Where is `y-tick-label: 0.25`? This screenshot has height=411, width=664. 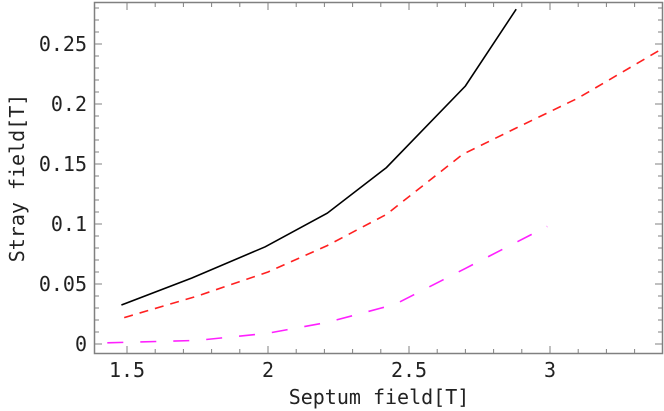 y-tick-label: 0.25 is located at coordinates (63, 44).